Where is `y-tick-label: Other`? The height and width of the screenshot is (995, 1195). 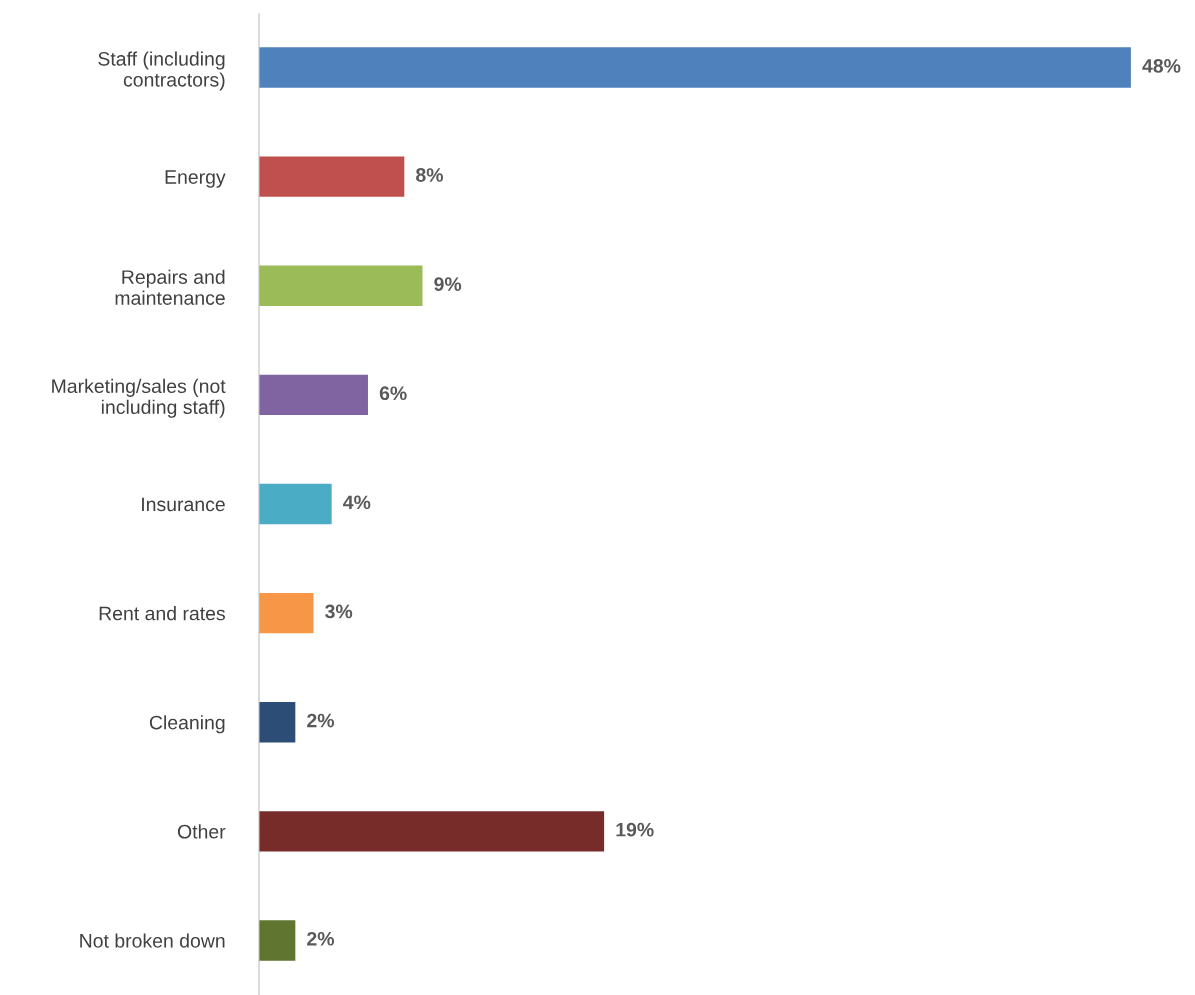 y-tick-label: Other is located at coordinates (201, 831).